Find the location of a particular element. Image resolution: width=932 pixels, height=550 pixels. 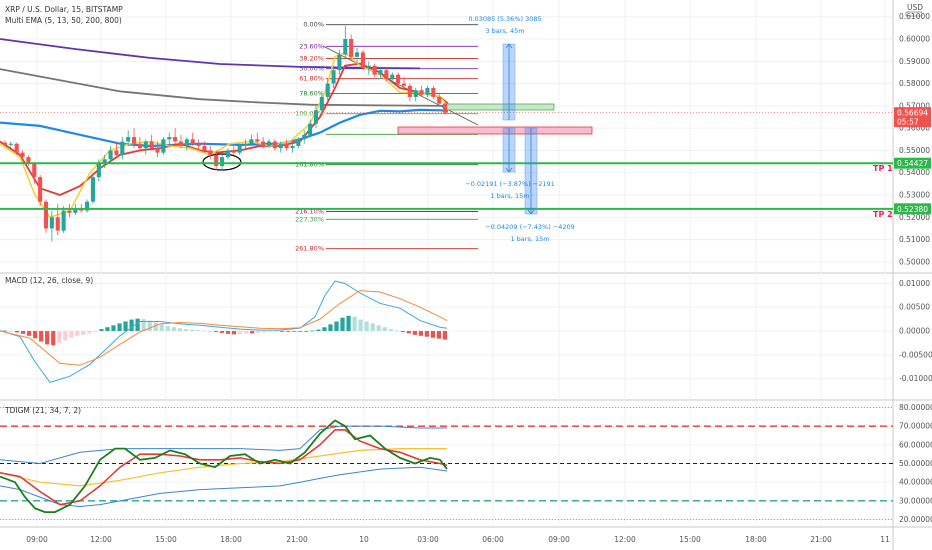

y-tick-label: 0.61000 is located at coordinates (914, 16).